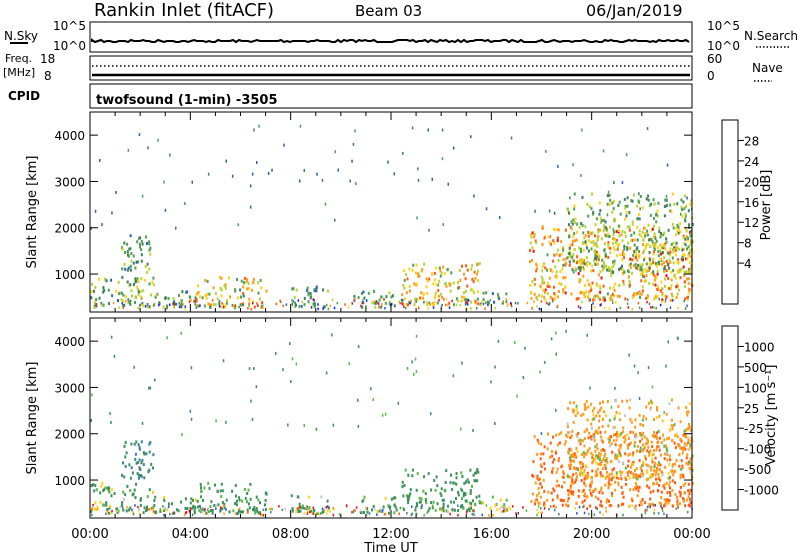 This screenshot has height=554, width=800. What do you see at coordinates (32, 418) in the screenshot?
I see `velocity-ylabel: Slant Range [km]` at bounding box center [32, 418].